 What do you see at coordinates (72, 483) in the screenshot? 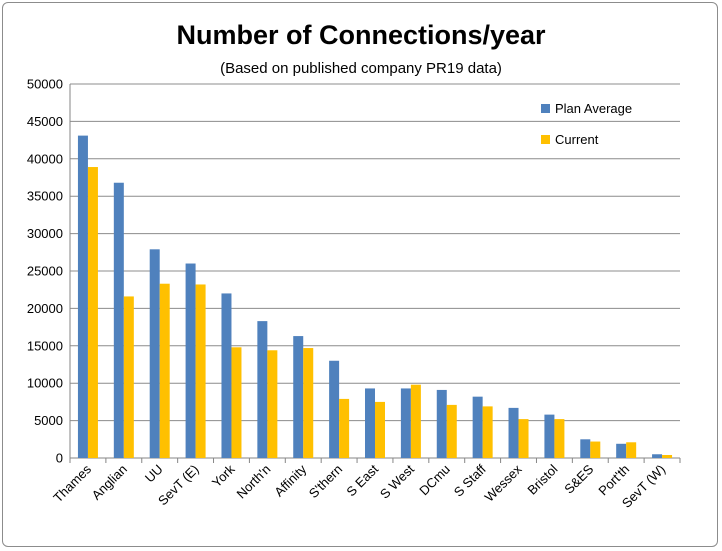
I see `x-category-label: Thames` at bounding box center [72, 483].